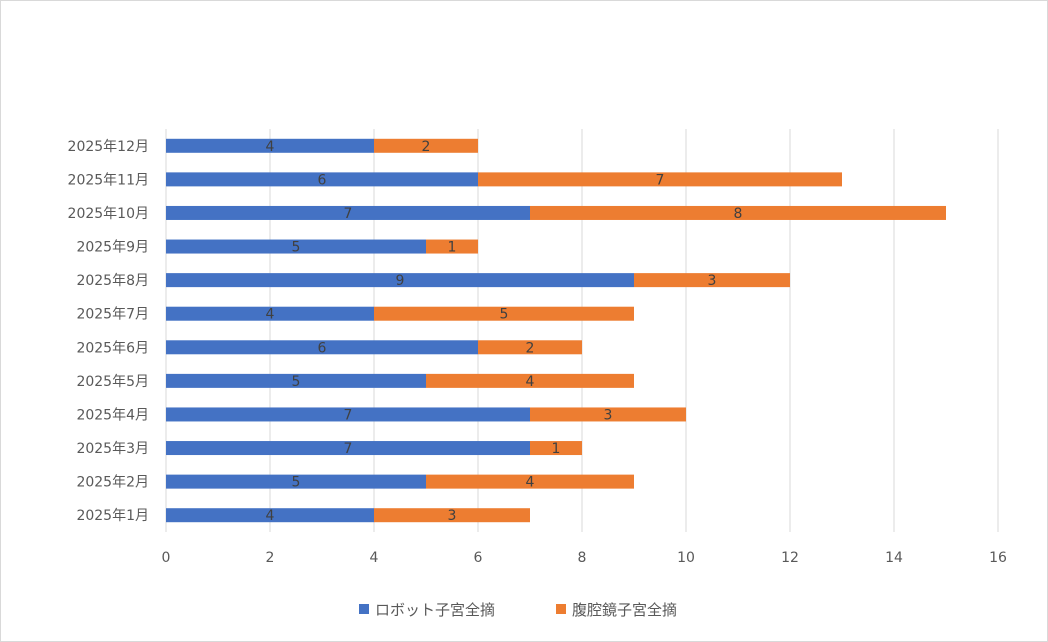 This screenshot has width=1048, height=642. I want to click on x-tick-label: 14, so click(894, 558).